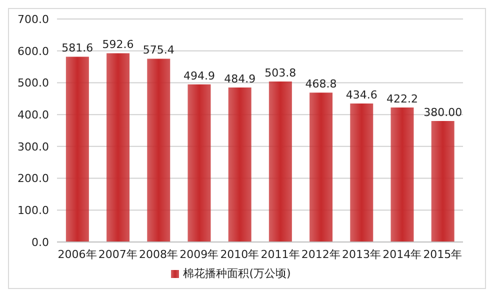  What do you see at coordinates (33, 19) in the screenshot?
I see `y-tick-label: 700.0` at bounding box center [33, 19].